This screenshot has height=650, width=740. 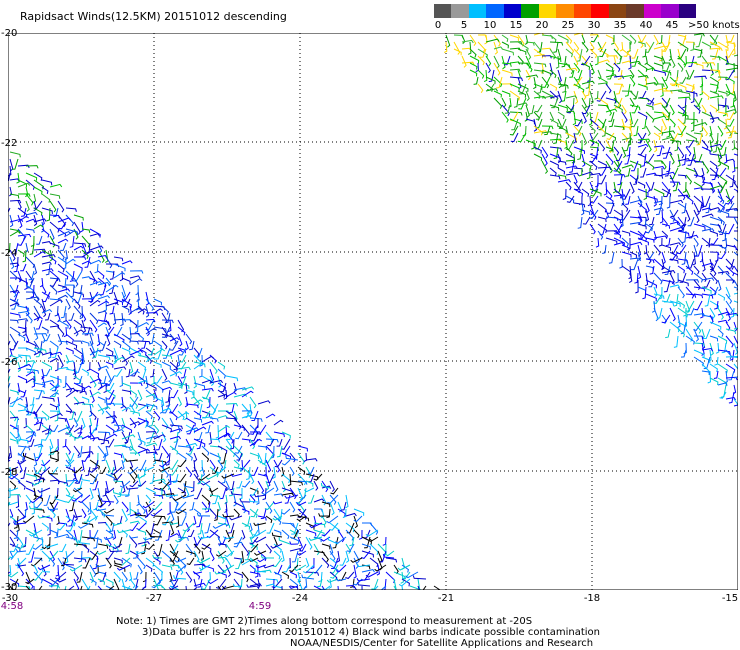 What do you see at coordinates (9, 33) in the screenshot?
I see `latitude-label: -20` at bounding box center [9, 33].